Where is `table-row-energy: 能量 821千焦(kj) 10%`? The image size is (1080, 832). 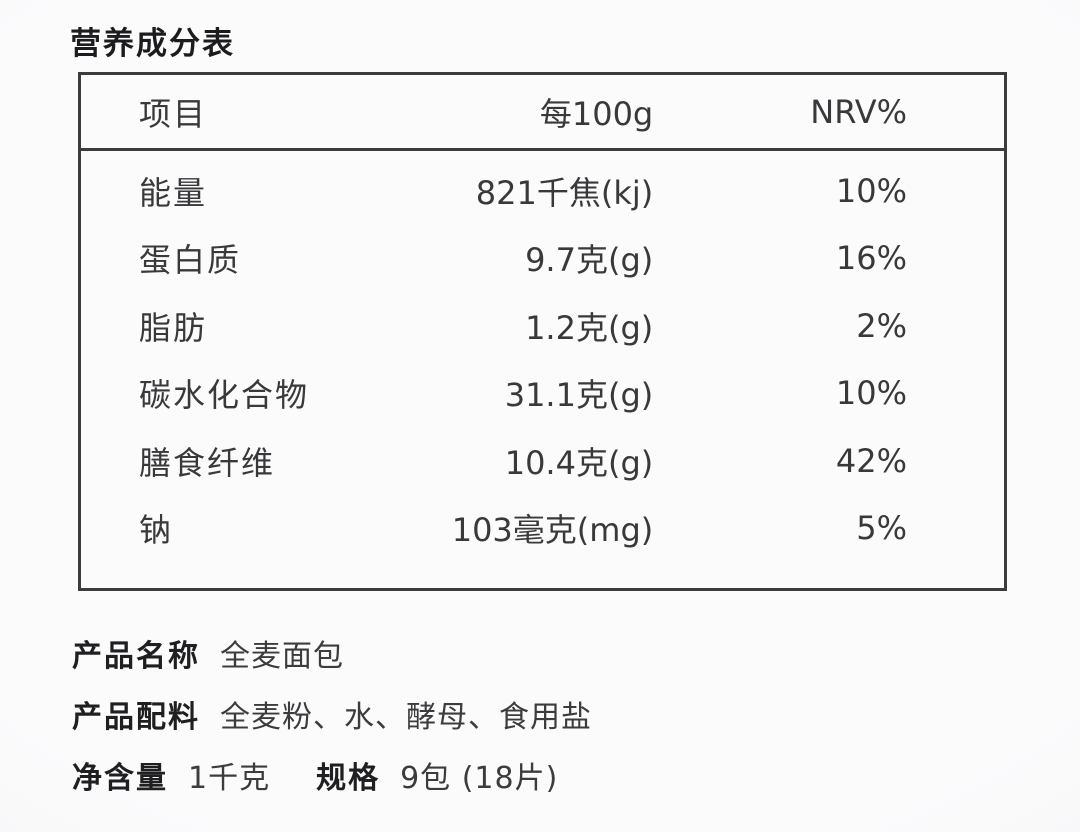
table-row-energy: 能量 821千焦(kj) 10% is located at coordinates (542, 191).